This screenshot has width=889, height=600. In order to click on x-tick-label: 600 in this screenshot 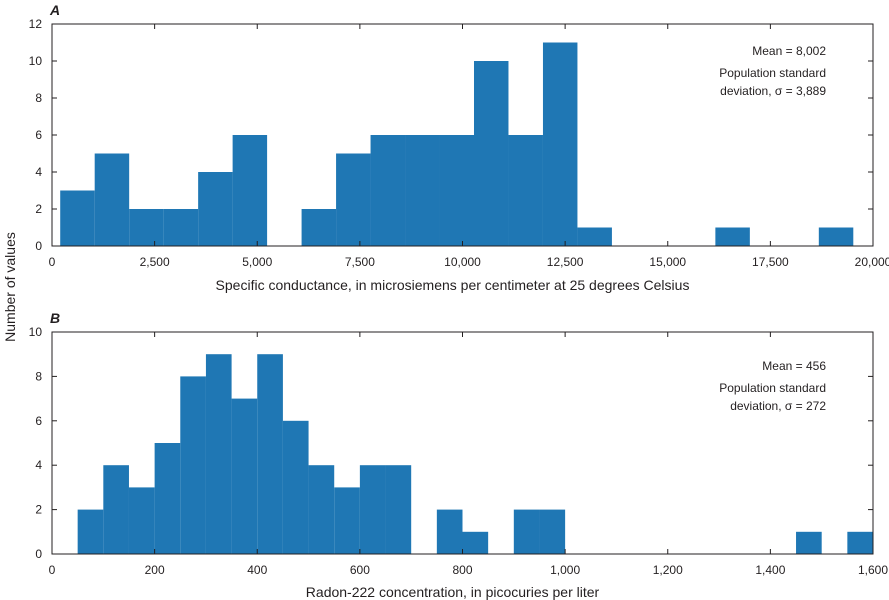, I will do `click(360, 570)`.